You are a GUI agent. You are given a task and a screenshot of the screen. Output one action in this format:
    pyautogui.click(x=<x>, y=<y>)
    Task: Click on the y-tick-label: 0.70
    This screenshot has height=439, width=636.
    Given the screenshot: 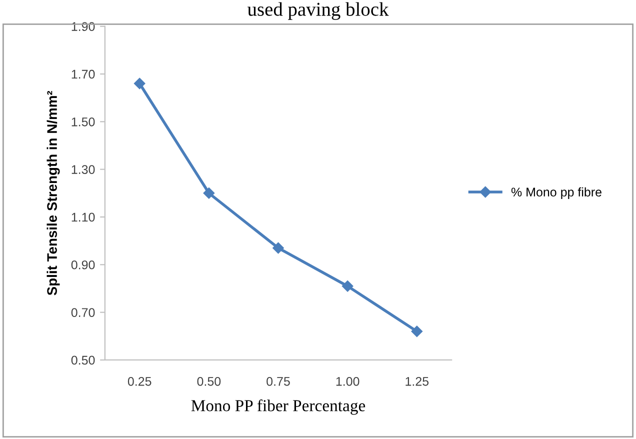 What is the action you would take?
    pyautogui.click(x=83, y=312)
    